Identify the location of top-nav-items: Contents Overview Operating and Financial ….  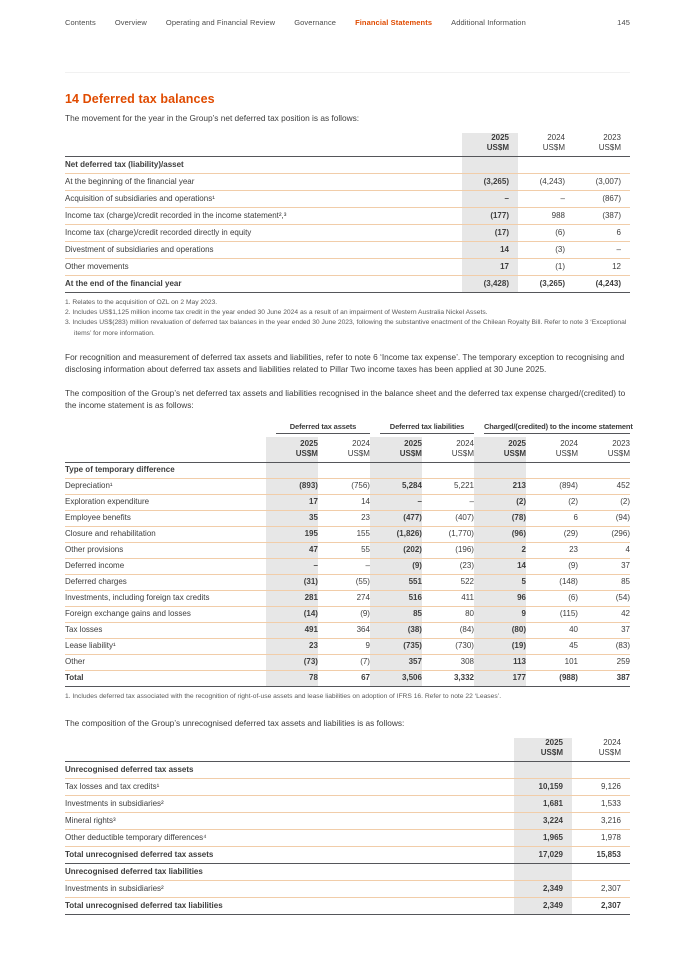
(295, 22).